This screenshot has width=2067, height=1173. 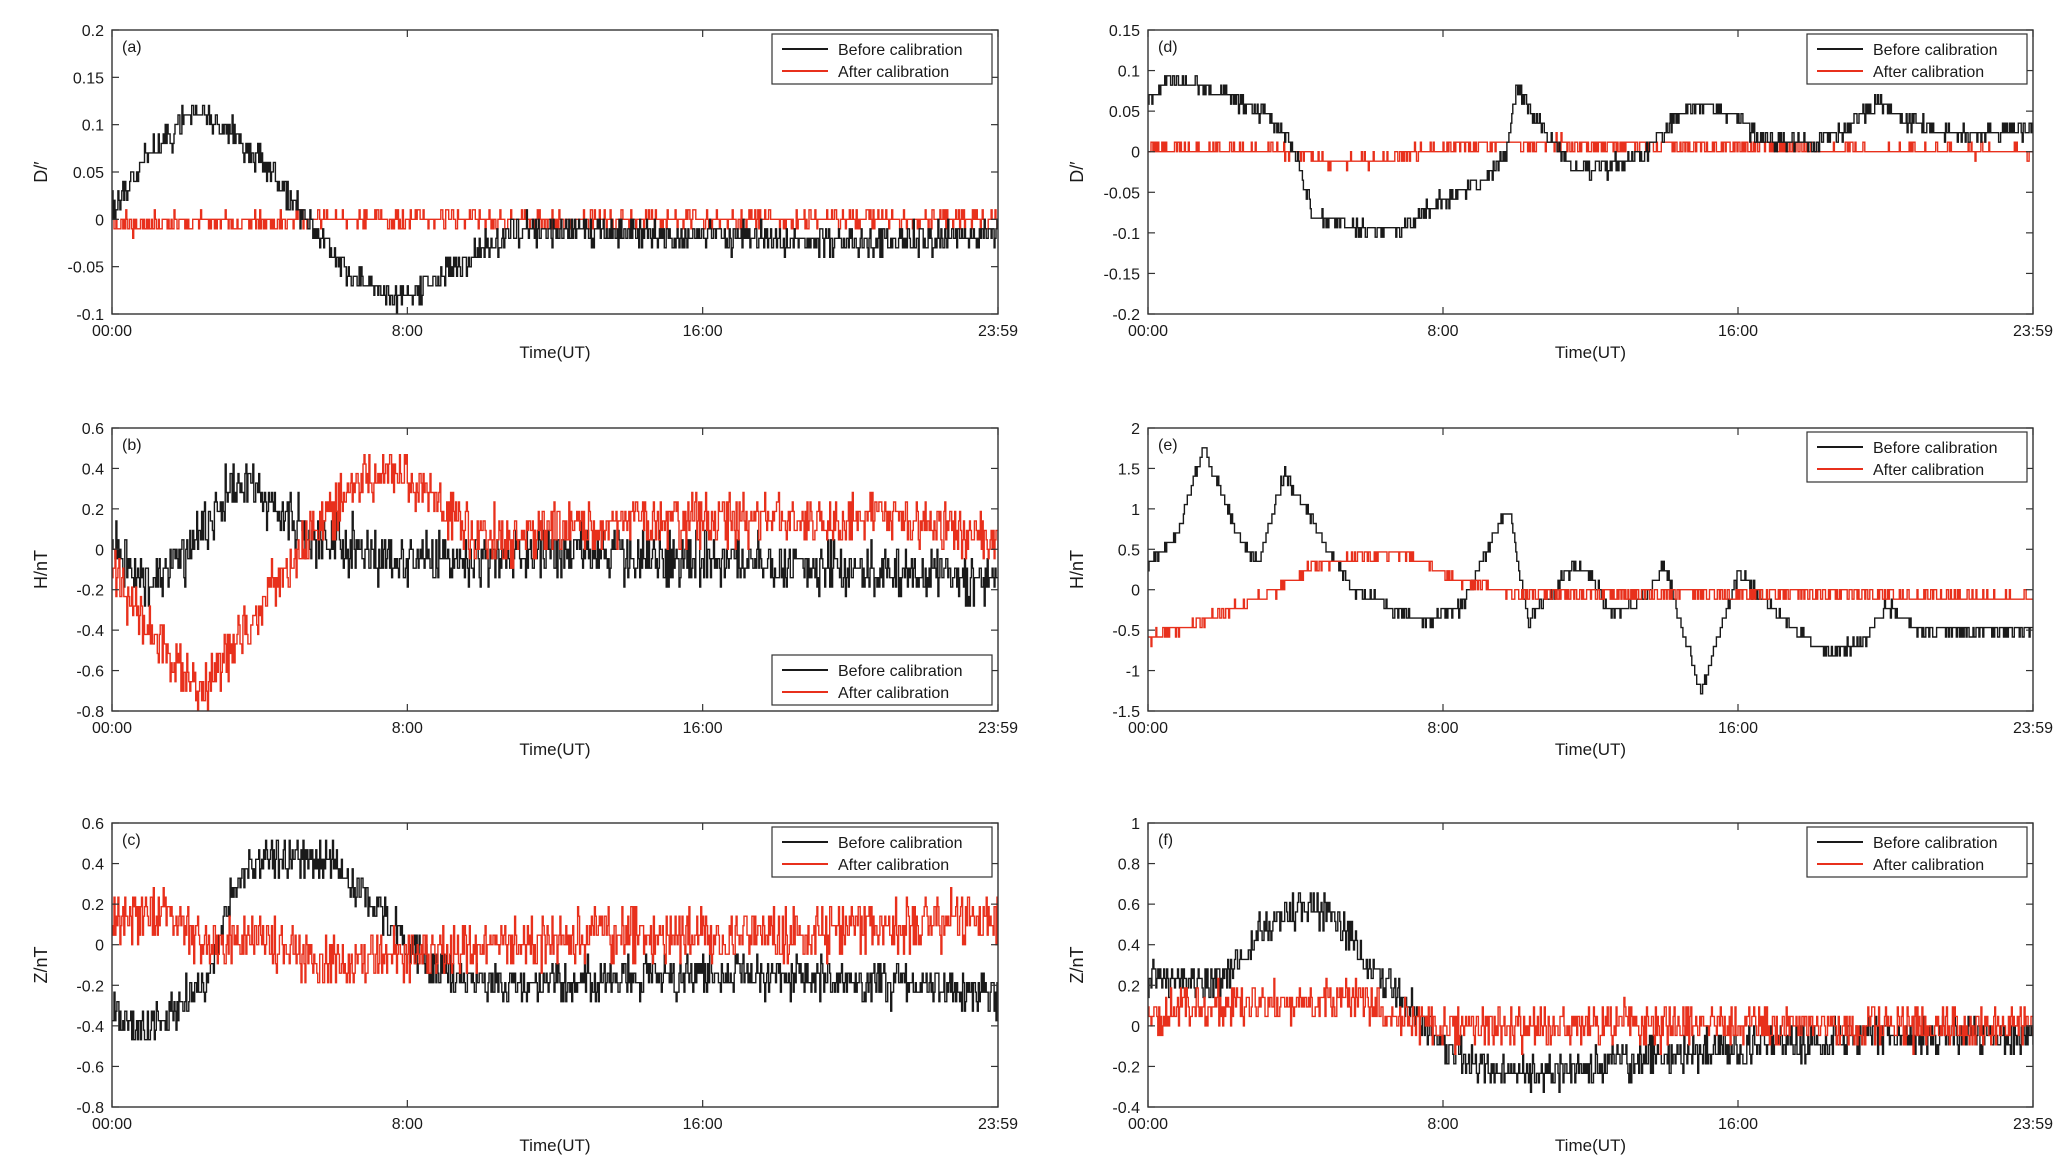 I want to click on panel-label: (d), so click(x=1168, y=47).